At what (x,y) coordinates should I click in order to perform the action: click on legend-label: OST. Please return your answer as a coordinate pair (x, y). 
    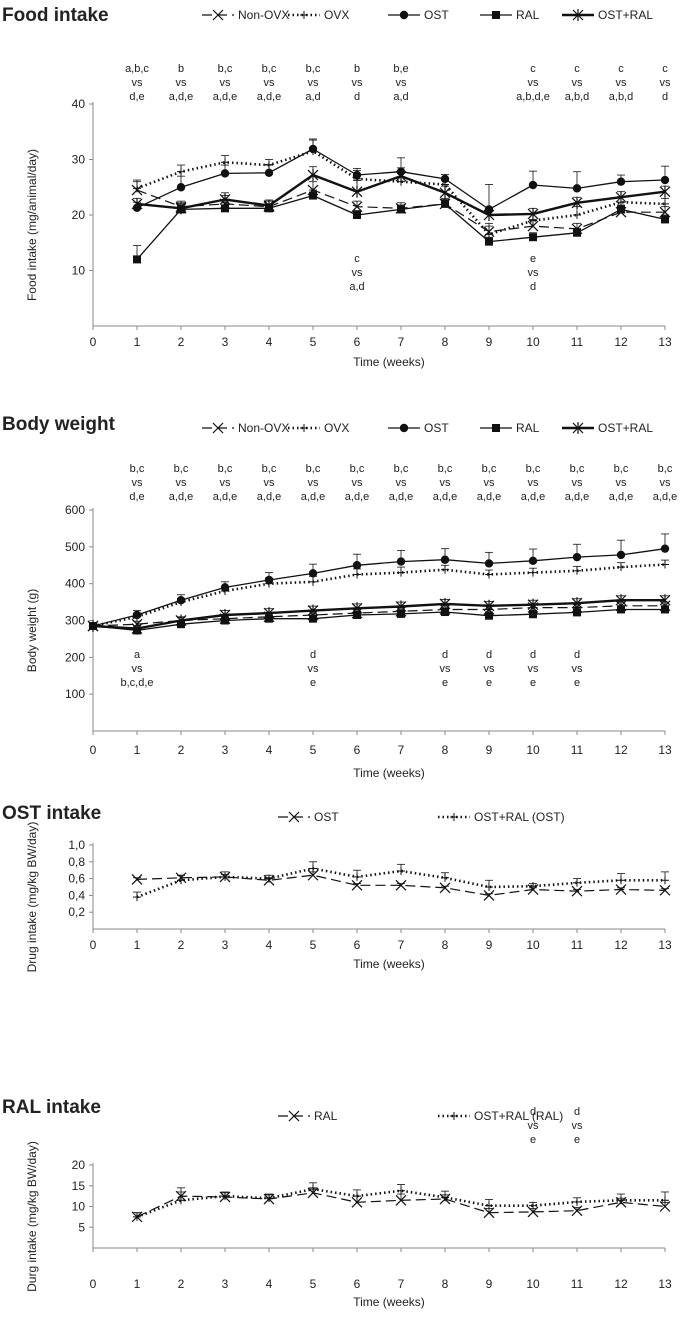
    Looking at the image, I should click on (436, 15).